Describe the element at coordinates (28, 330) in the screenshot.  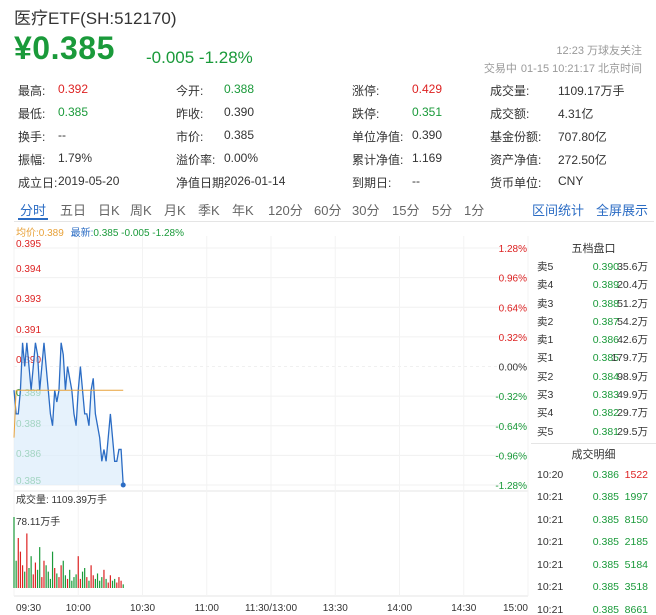
I see `price-tick-label: 0.391` at that location.